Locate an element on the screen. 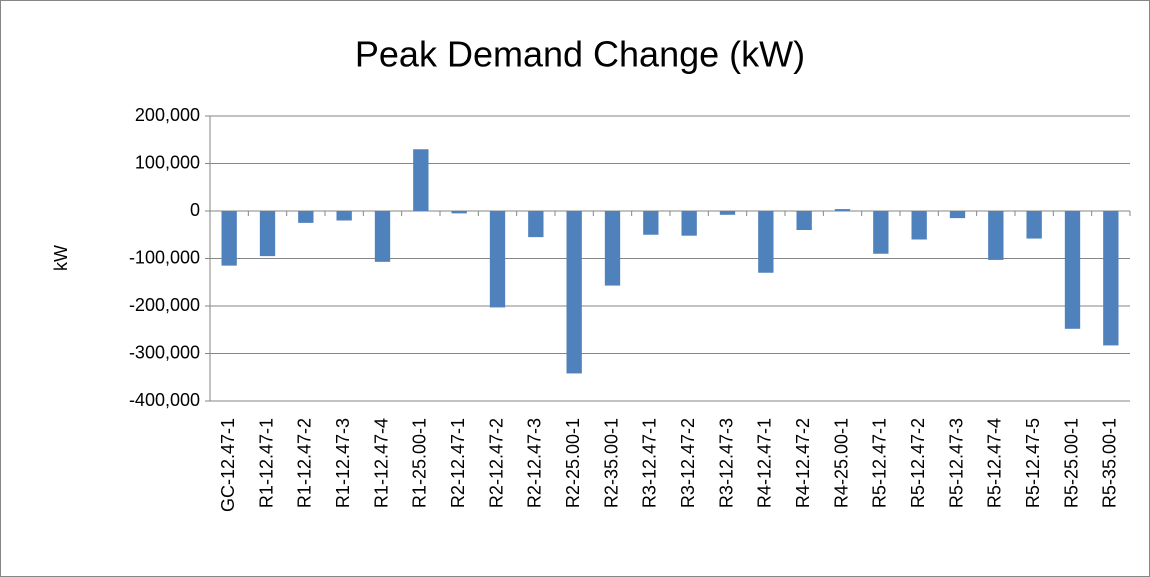 The height and width of the screenshot is (577, 1150). x-tick-label: R3-12.47-2 is located at coordinates (688, 463).